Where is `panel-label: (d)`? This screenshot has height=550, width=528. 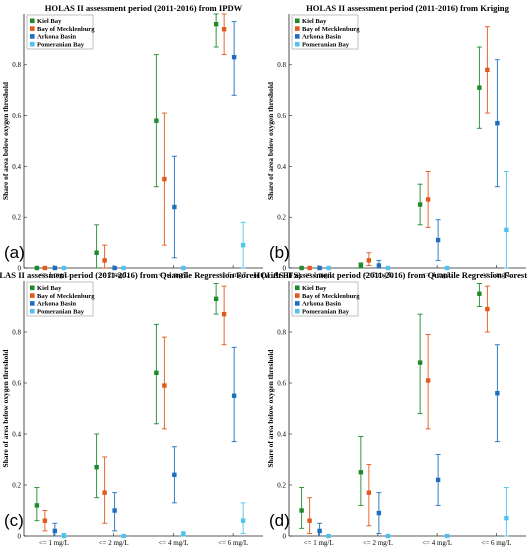
panel-label: (d) is located at coordinates (279, 520).